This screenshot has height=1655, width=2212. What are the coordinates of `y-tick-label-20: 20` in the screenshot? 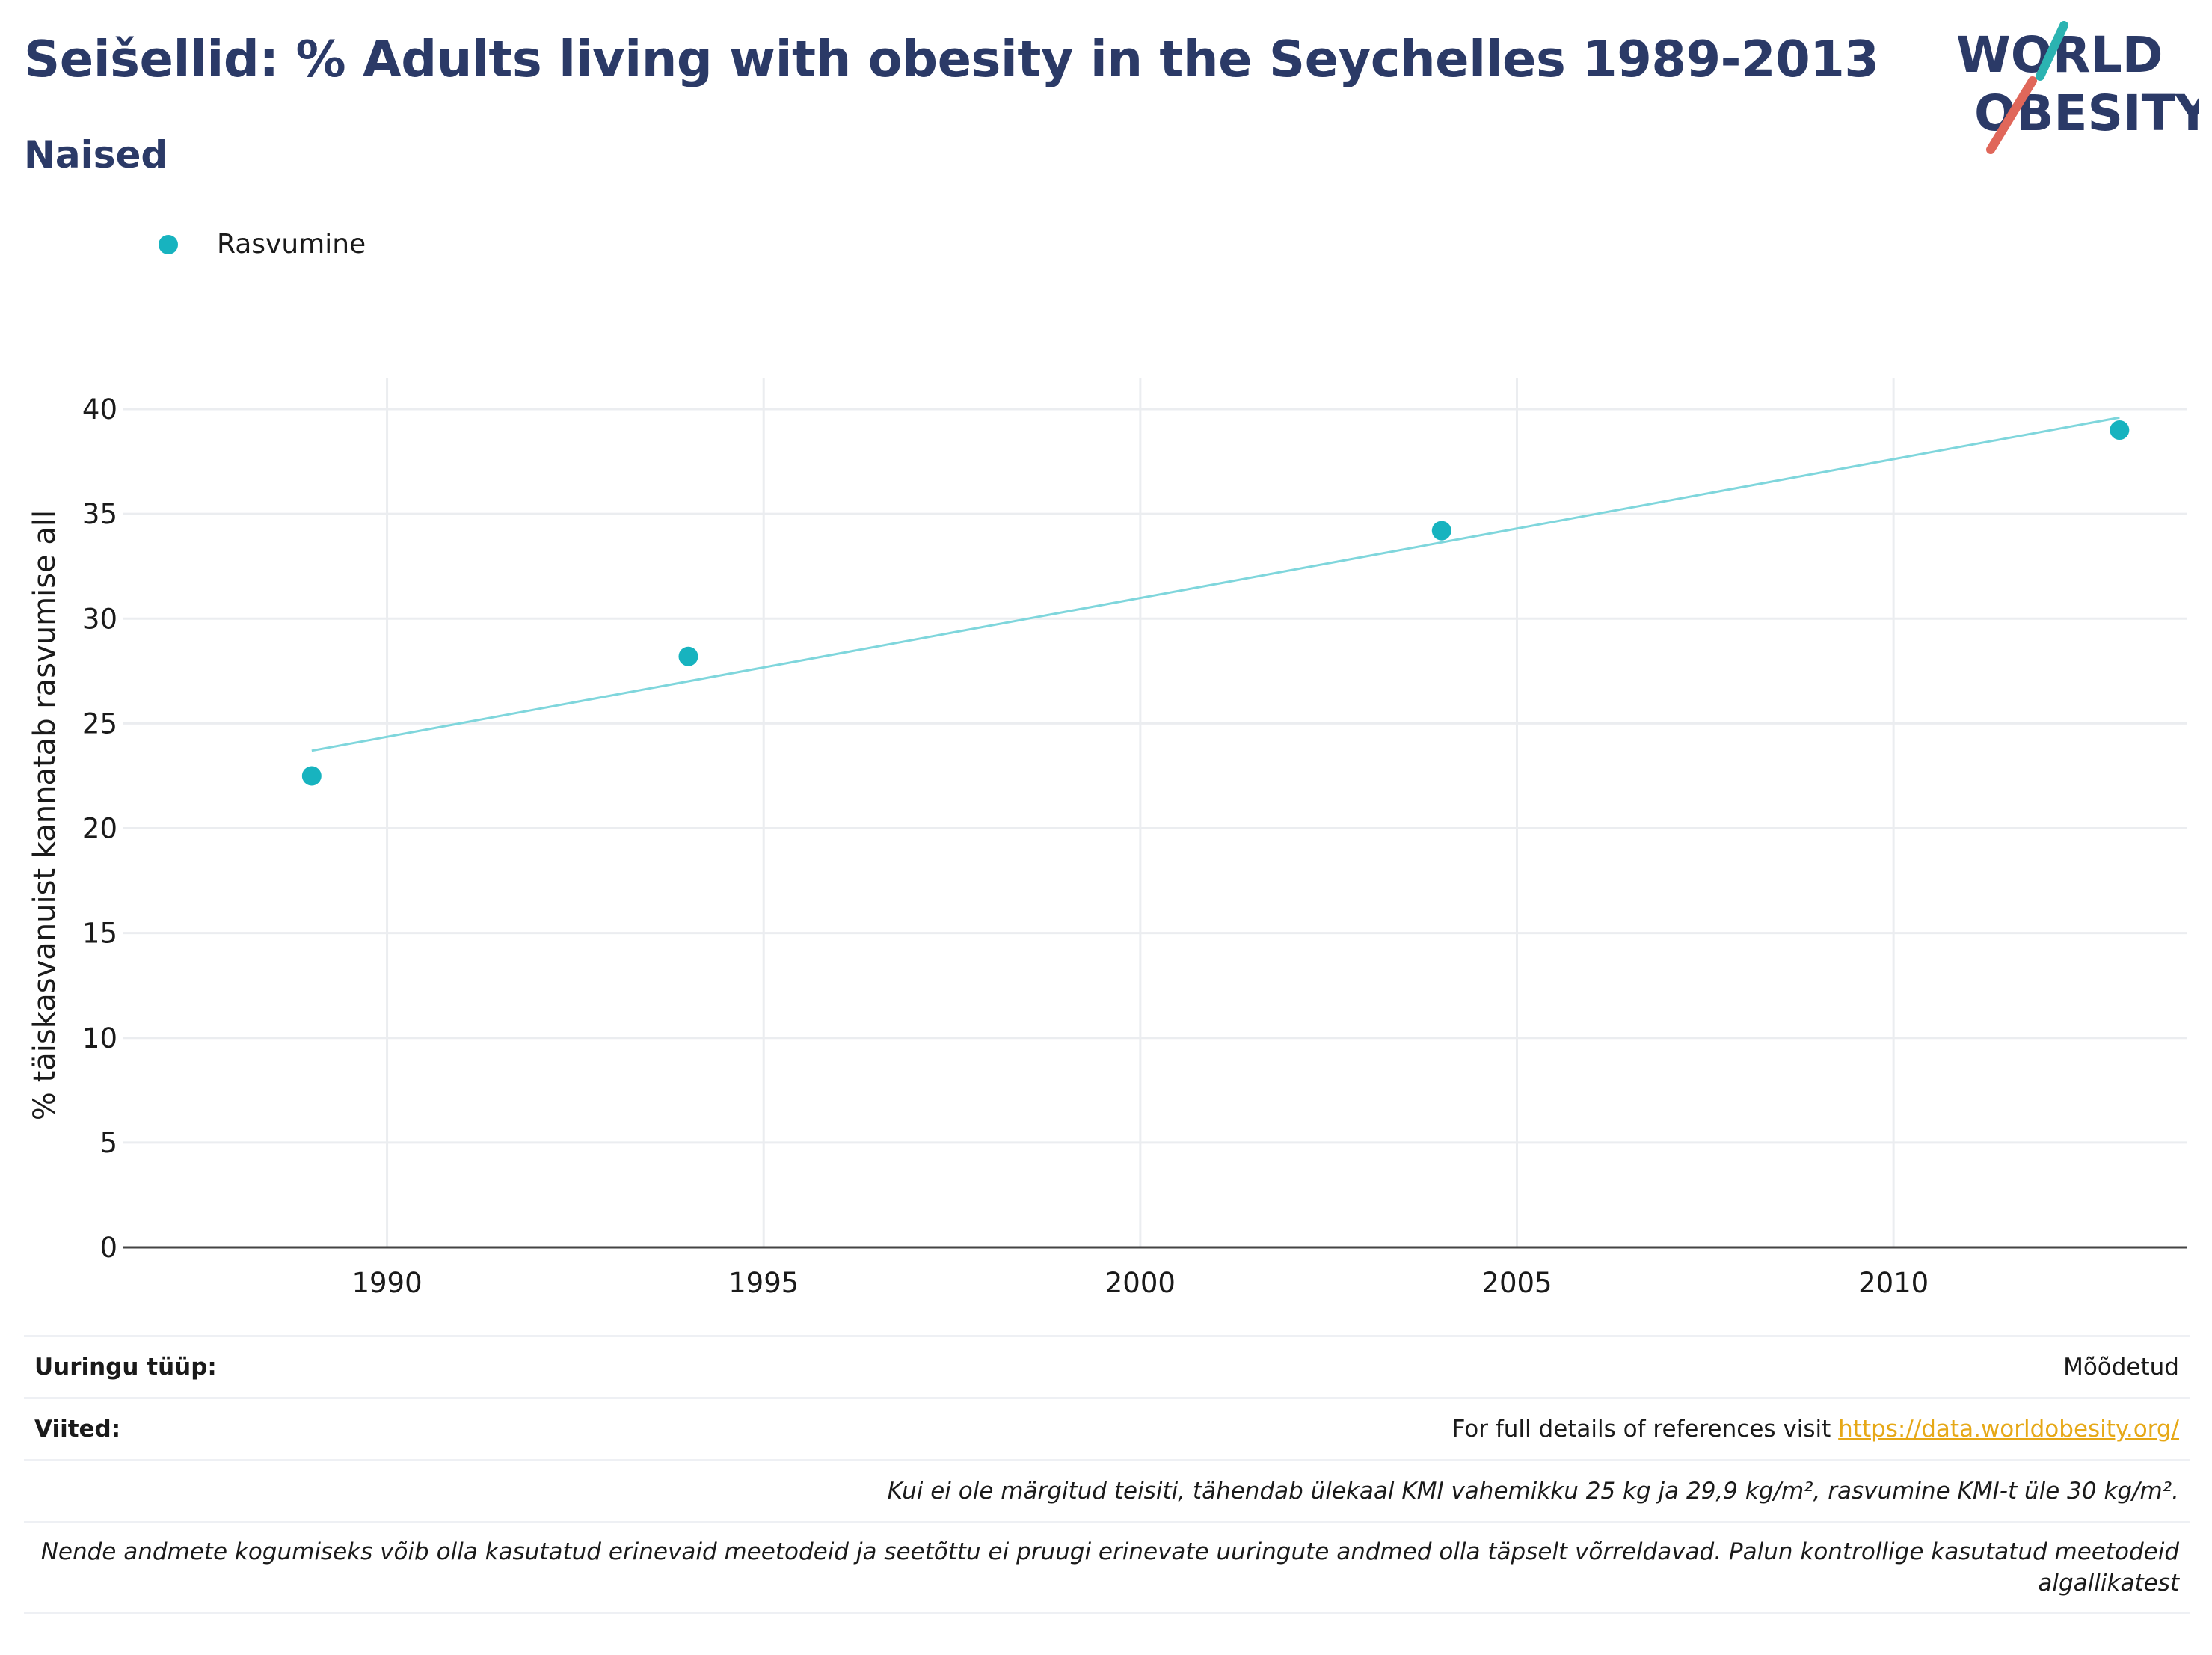 It's located at (99, 829).